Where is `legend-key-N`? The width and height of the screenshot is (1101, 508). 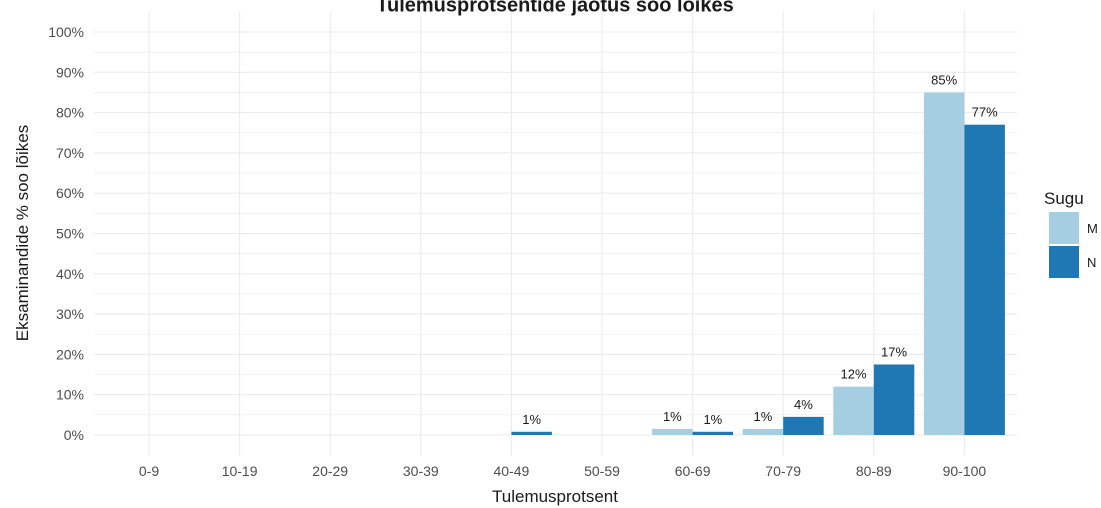
legend-key-N is located at coordinates (1064, 262).